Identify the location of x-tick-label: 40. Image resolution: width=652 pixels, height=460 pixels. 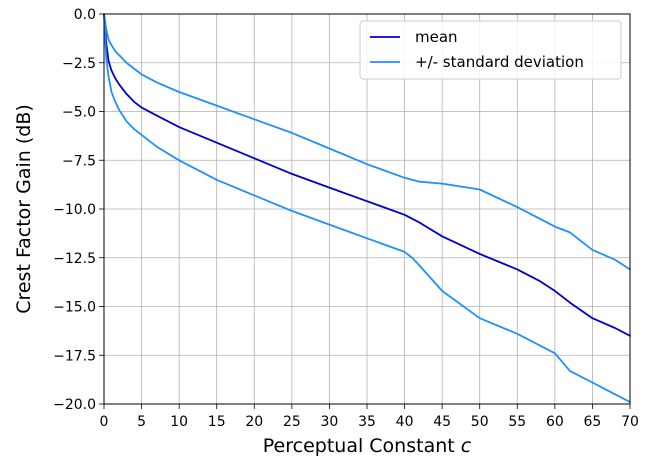
(405, 422).